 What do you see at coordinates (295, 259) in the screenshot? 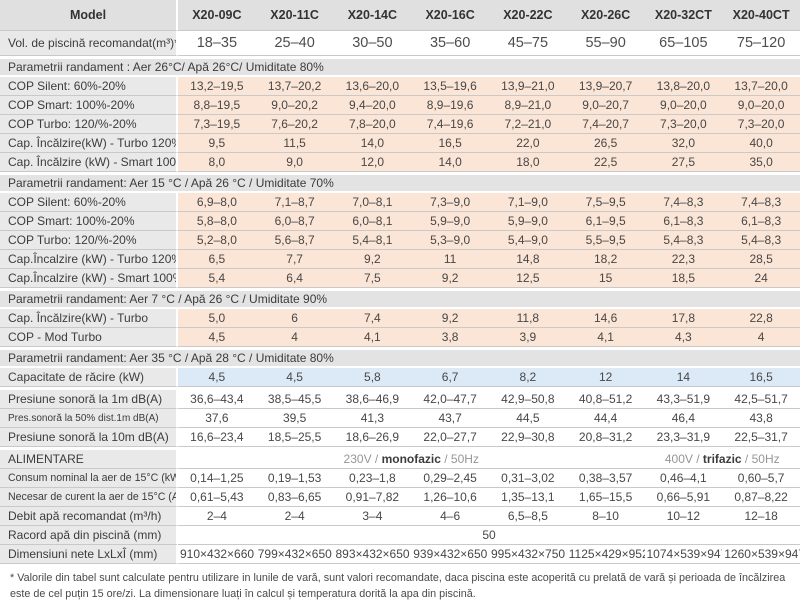
I see `table-cell: 7,7` at bounding box center [295, 259].